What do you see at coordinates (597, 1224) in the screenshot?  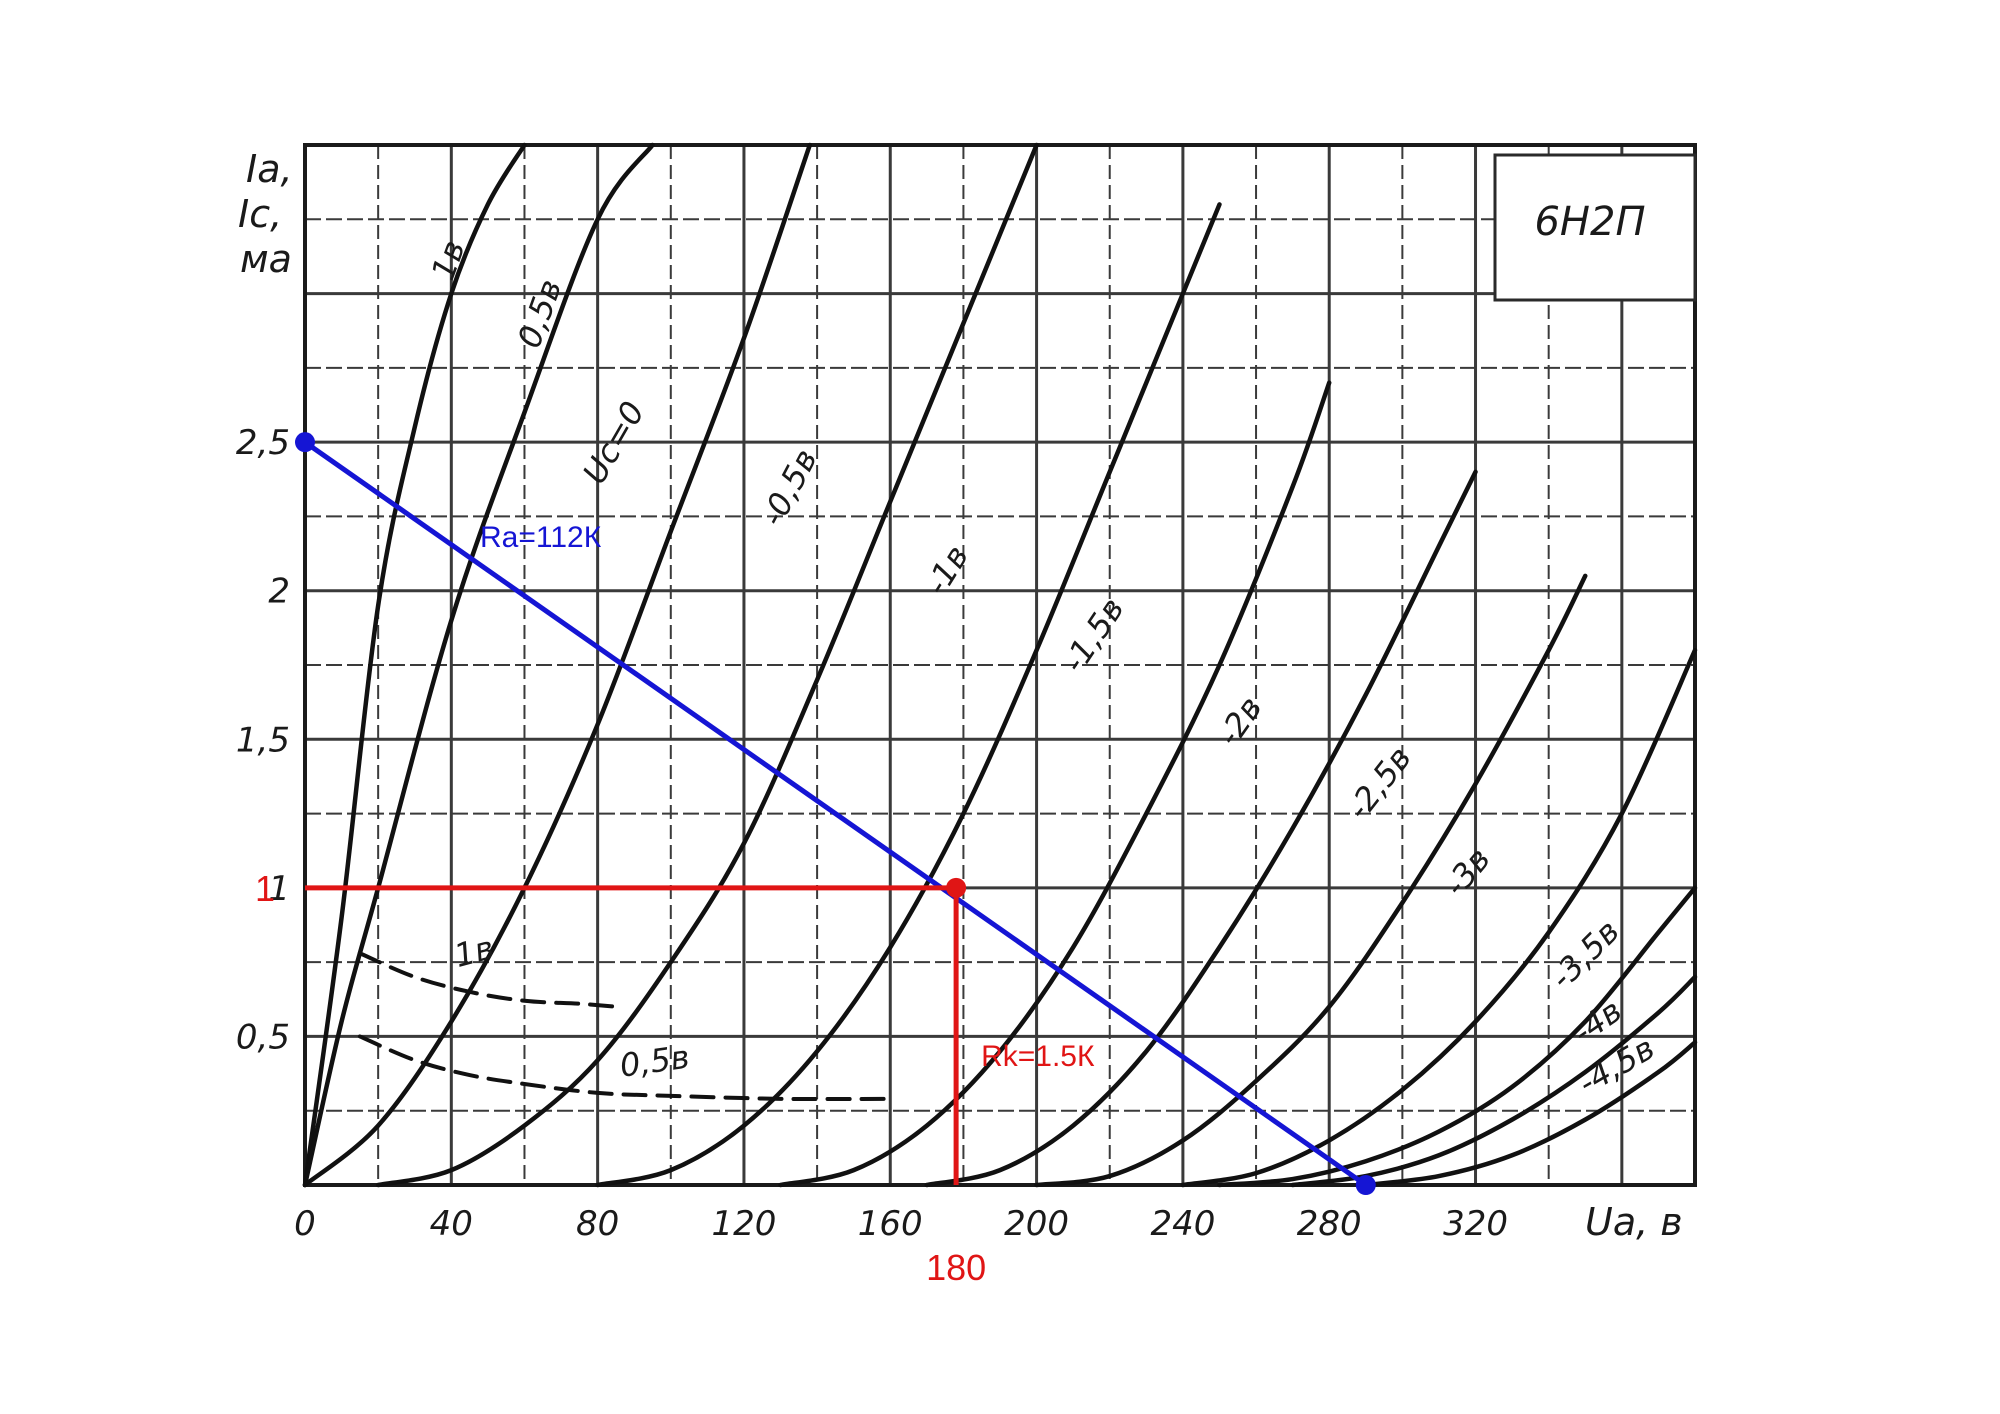 I see `x-tick-label: 80` at bounding box center [597, 1224].